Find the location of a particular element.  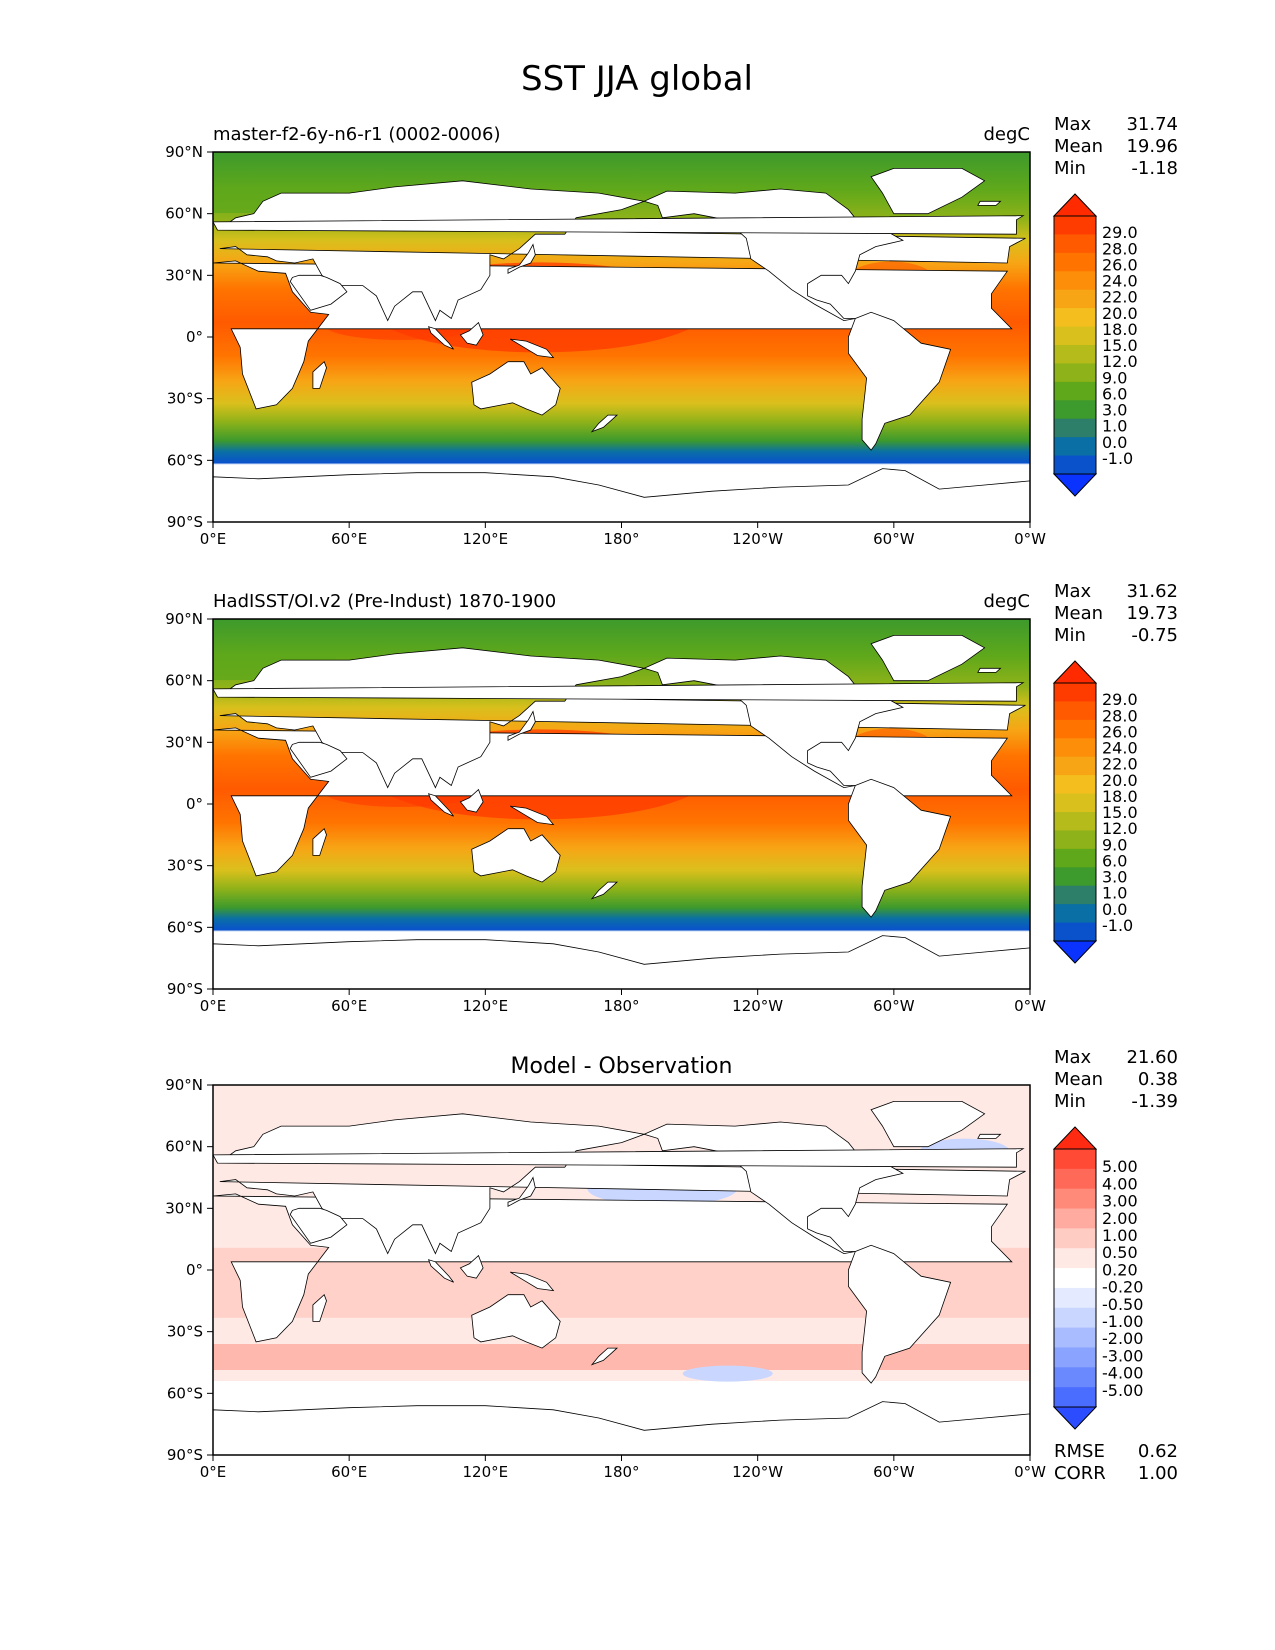

lon-tick-label: 60°E is located at coordinates (349, 1006).